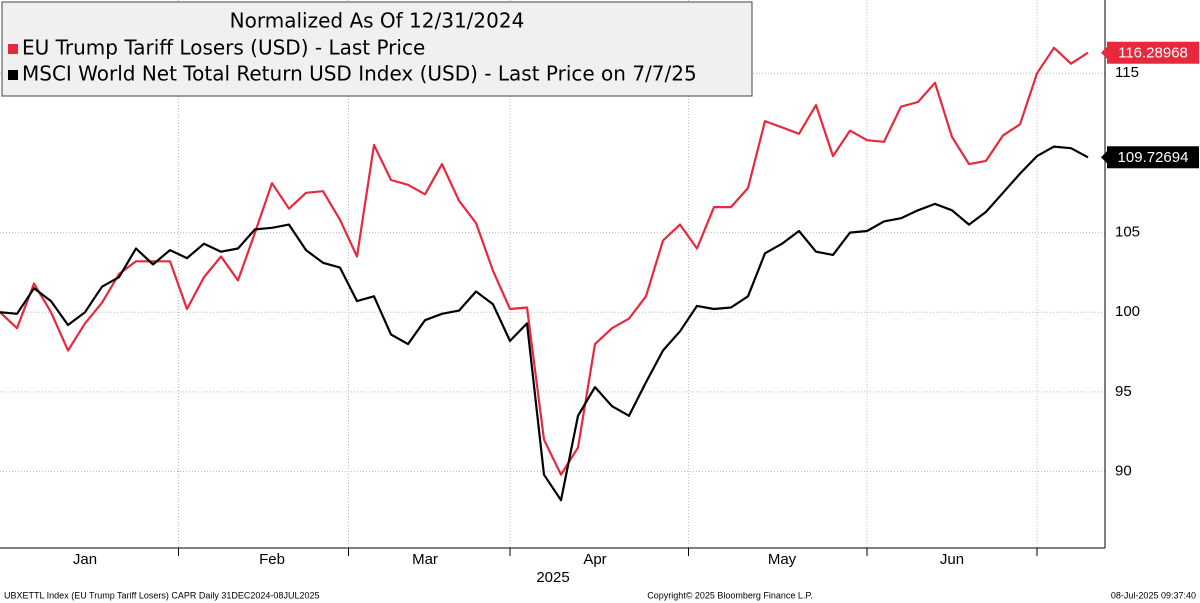 The image size is (1200, 603). I want to click on y-tick-label: 100, so click(1127, 311).